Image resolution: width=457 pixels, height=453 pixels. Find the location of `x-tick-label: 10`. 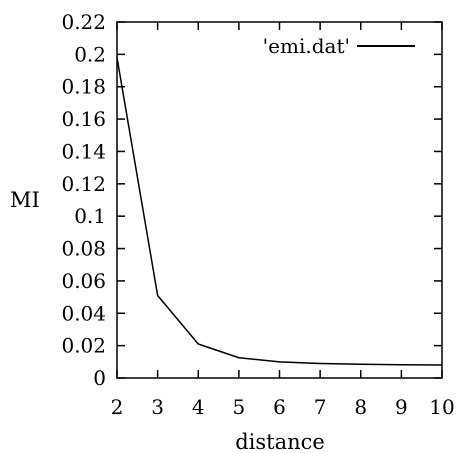

x-tick-label: 10 is located at coordinates (441, 407).